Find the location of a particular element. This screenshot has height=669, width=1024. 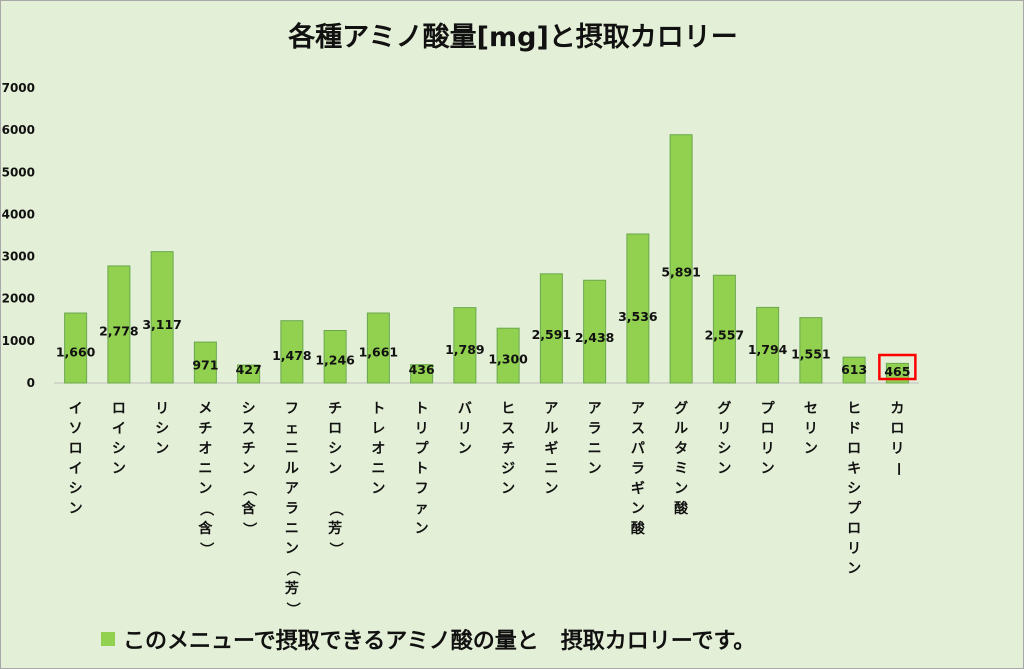

data-label: 613 is located at coordinates (854, 369).